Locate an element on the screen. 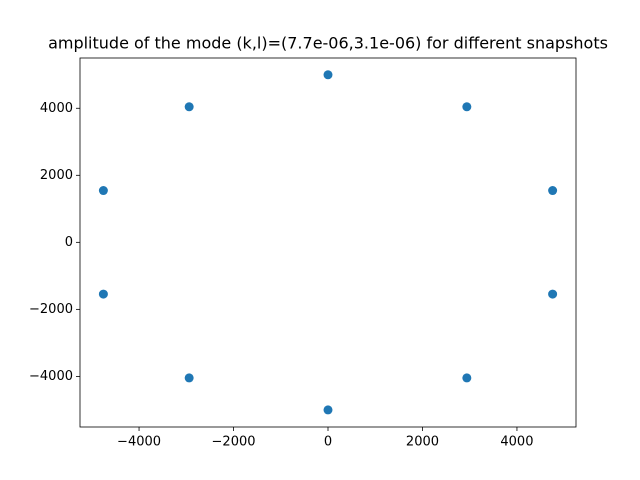 The image size is (640, 480). x-tick-label: 4000 is located at coordinates (516, 442).